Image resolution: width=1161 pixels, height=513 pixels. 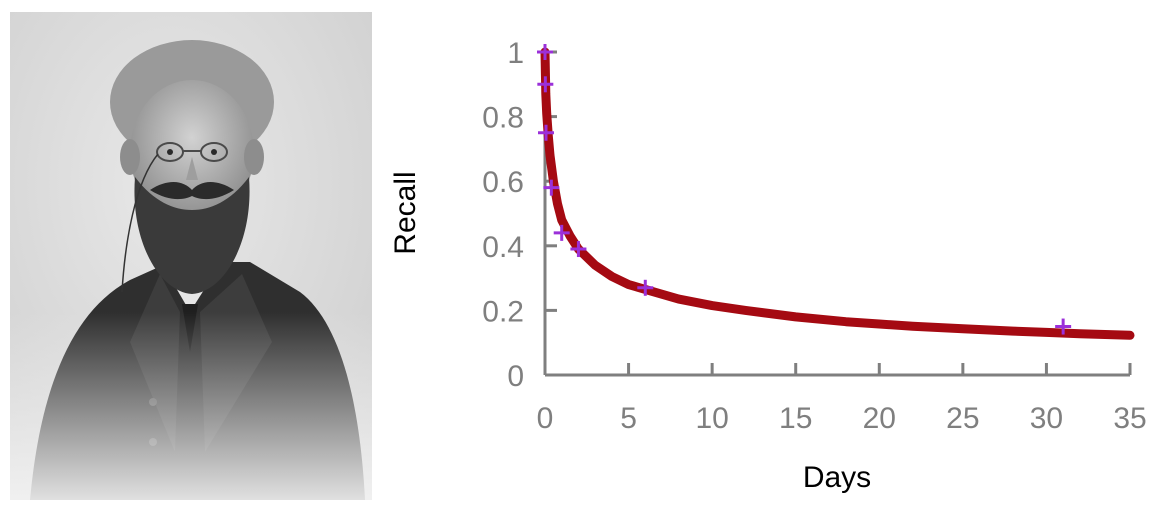 I want to click on y-tick-label: 1, so click(x=515, y=53).